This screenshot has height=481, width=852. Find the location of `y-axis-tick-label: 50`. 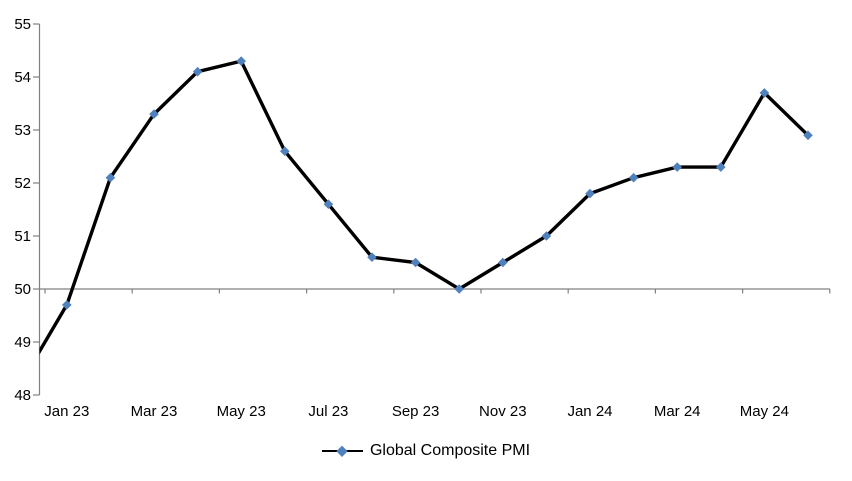

y-axis-tick-label: 50 is located at coordinates (22, 289).